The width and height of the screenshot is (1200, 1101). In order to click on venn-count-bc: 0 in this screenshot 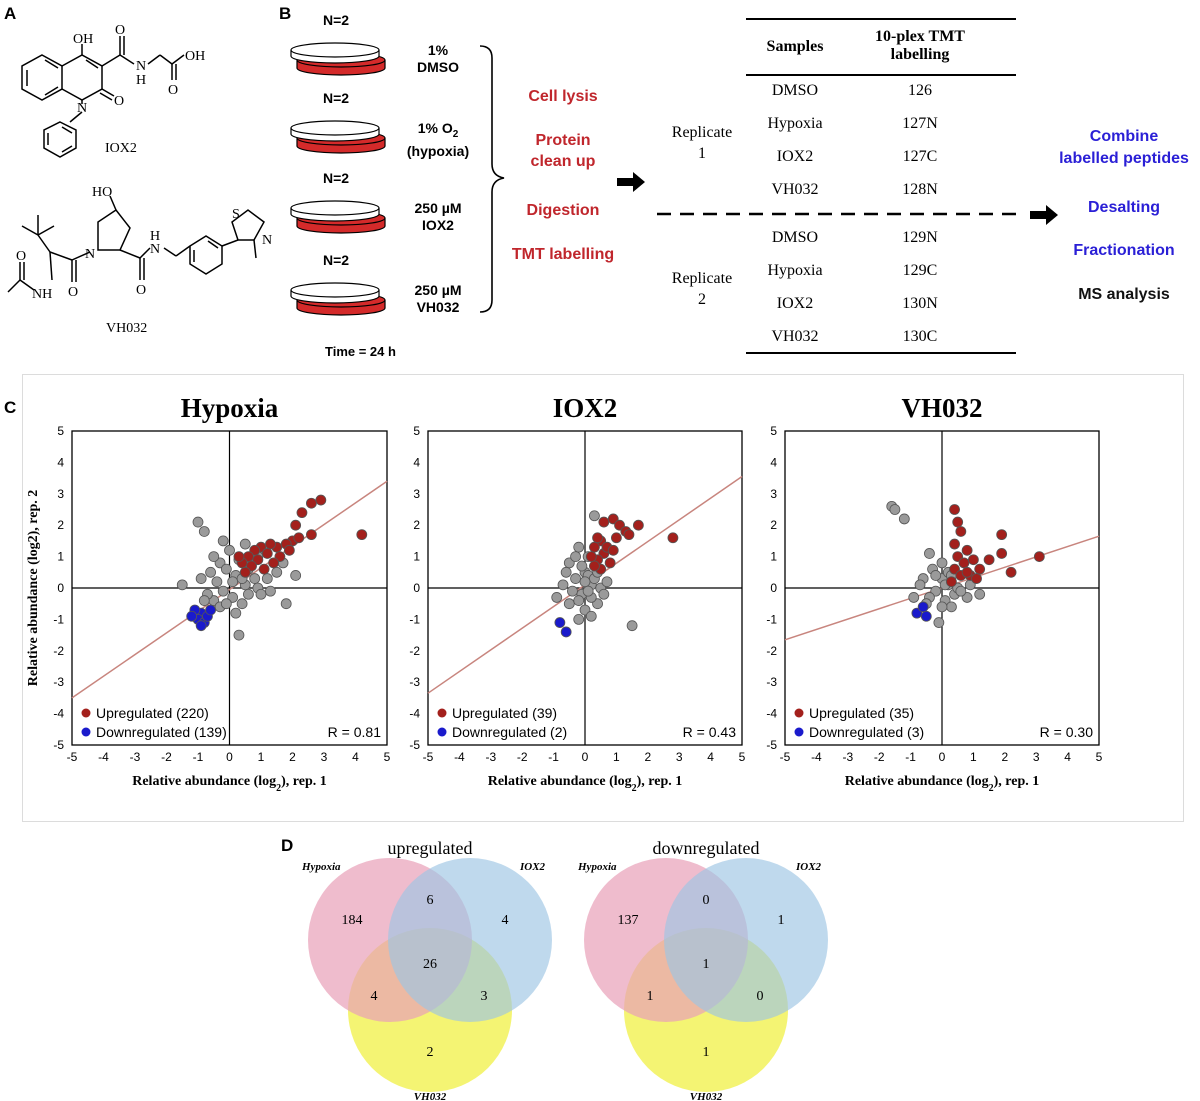, I will do `click(760, 996)`.